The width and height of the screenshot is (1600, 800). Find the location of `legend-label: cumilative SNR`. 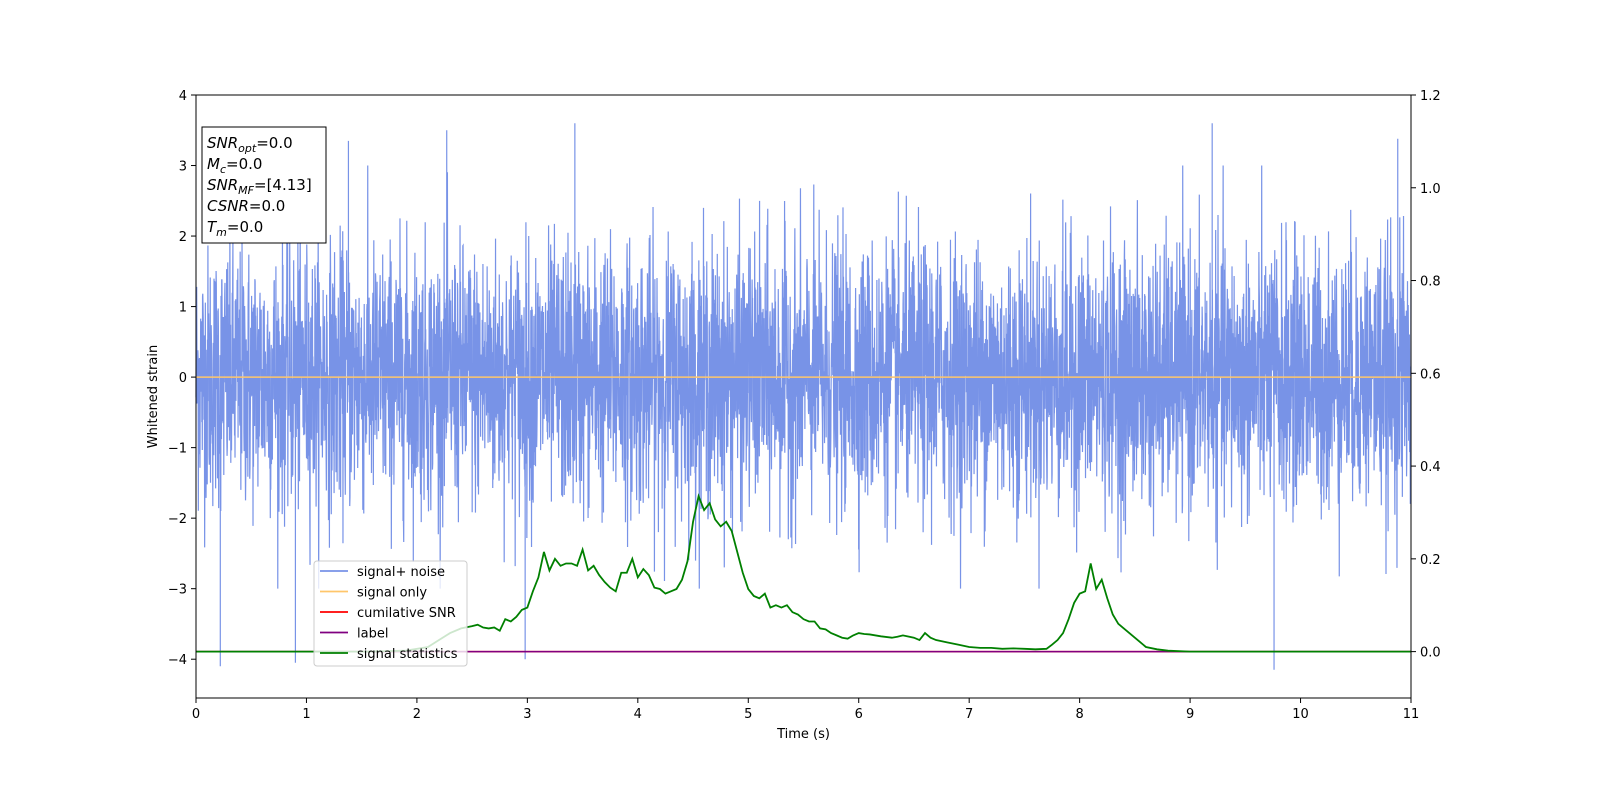

legend-label: cumilative SNR is located at coordinates (406, 613).